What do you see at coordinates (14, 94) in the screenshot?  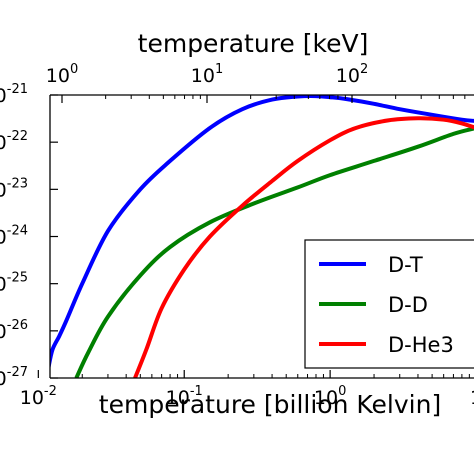 I see `y-tick-label-0: 0-21` at bounding box center [14, 94].